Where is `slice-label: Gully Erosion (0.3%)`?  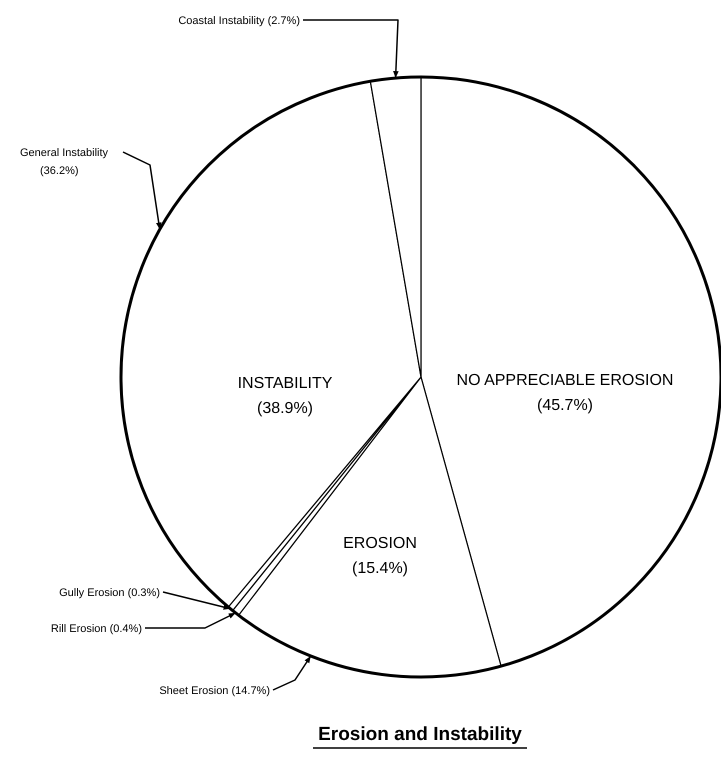 slice-label: Gully Erosion (0.3%) is located at coordinates (109, 593).